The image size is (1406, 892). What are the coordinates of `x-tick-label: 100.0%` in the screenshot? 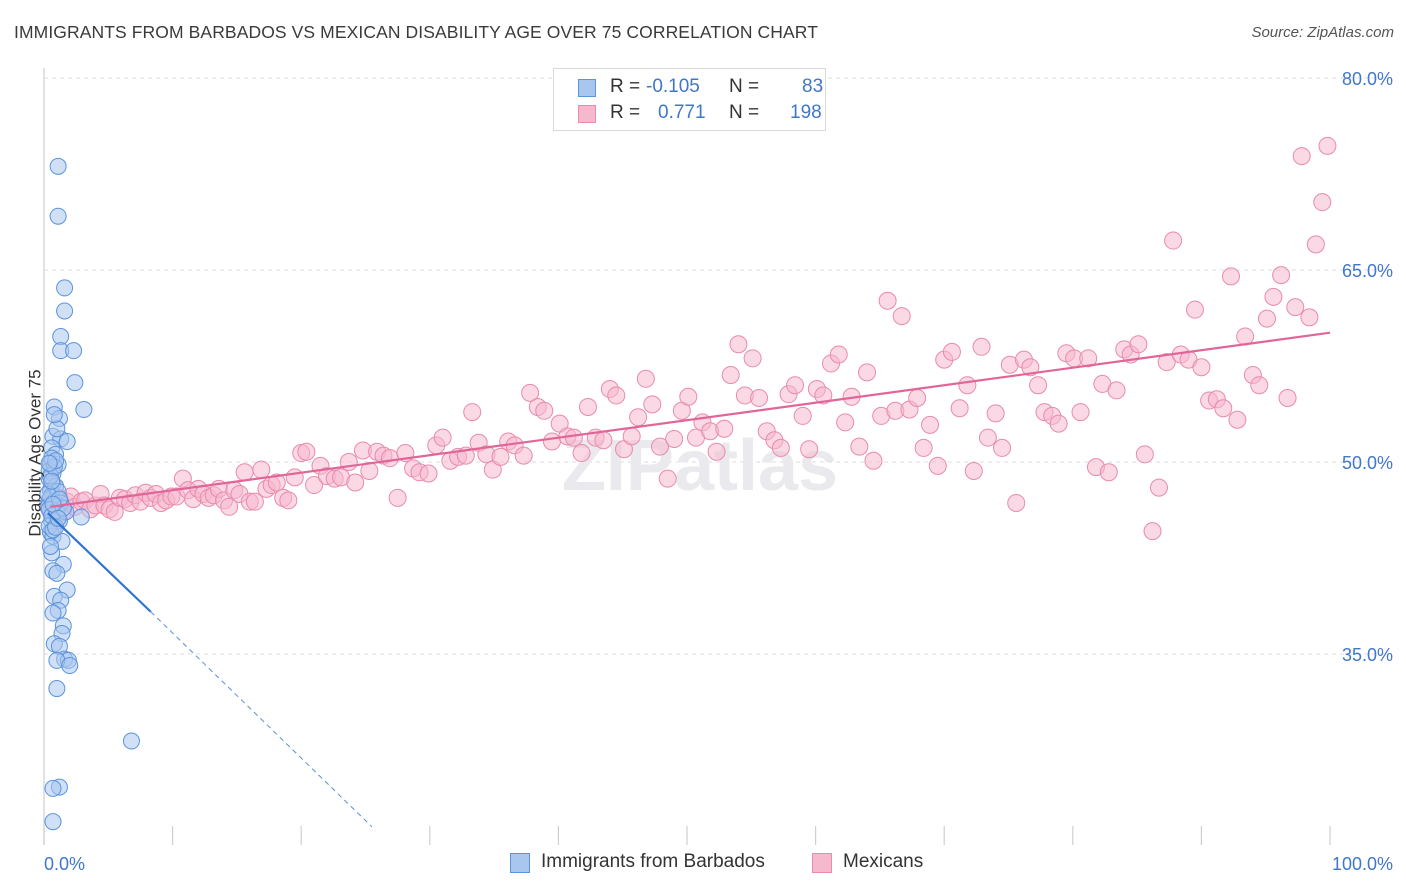 It's located at (1362, 864).